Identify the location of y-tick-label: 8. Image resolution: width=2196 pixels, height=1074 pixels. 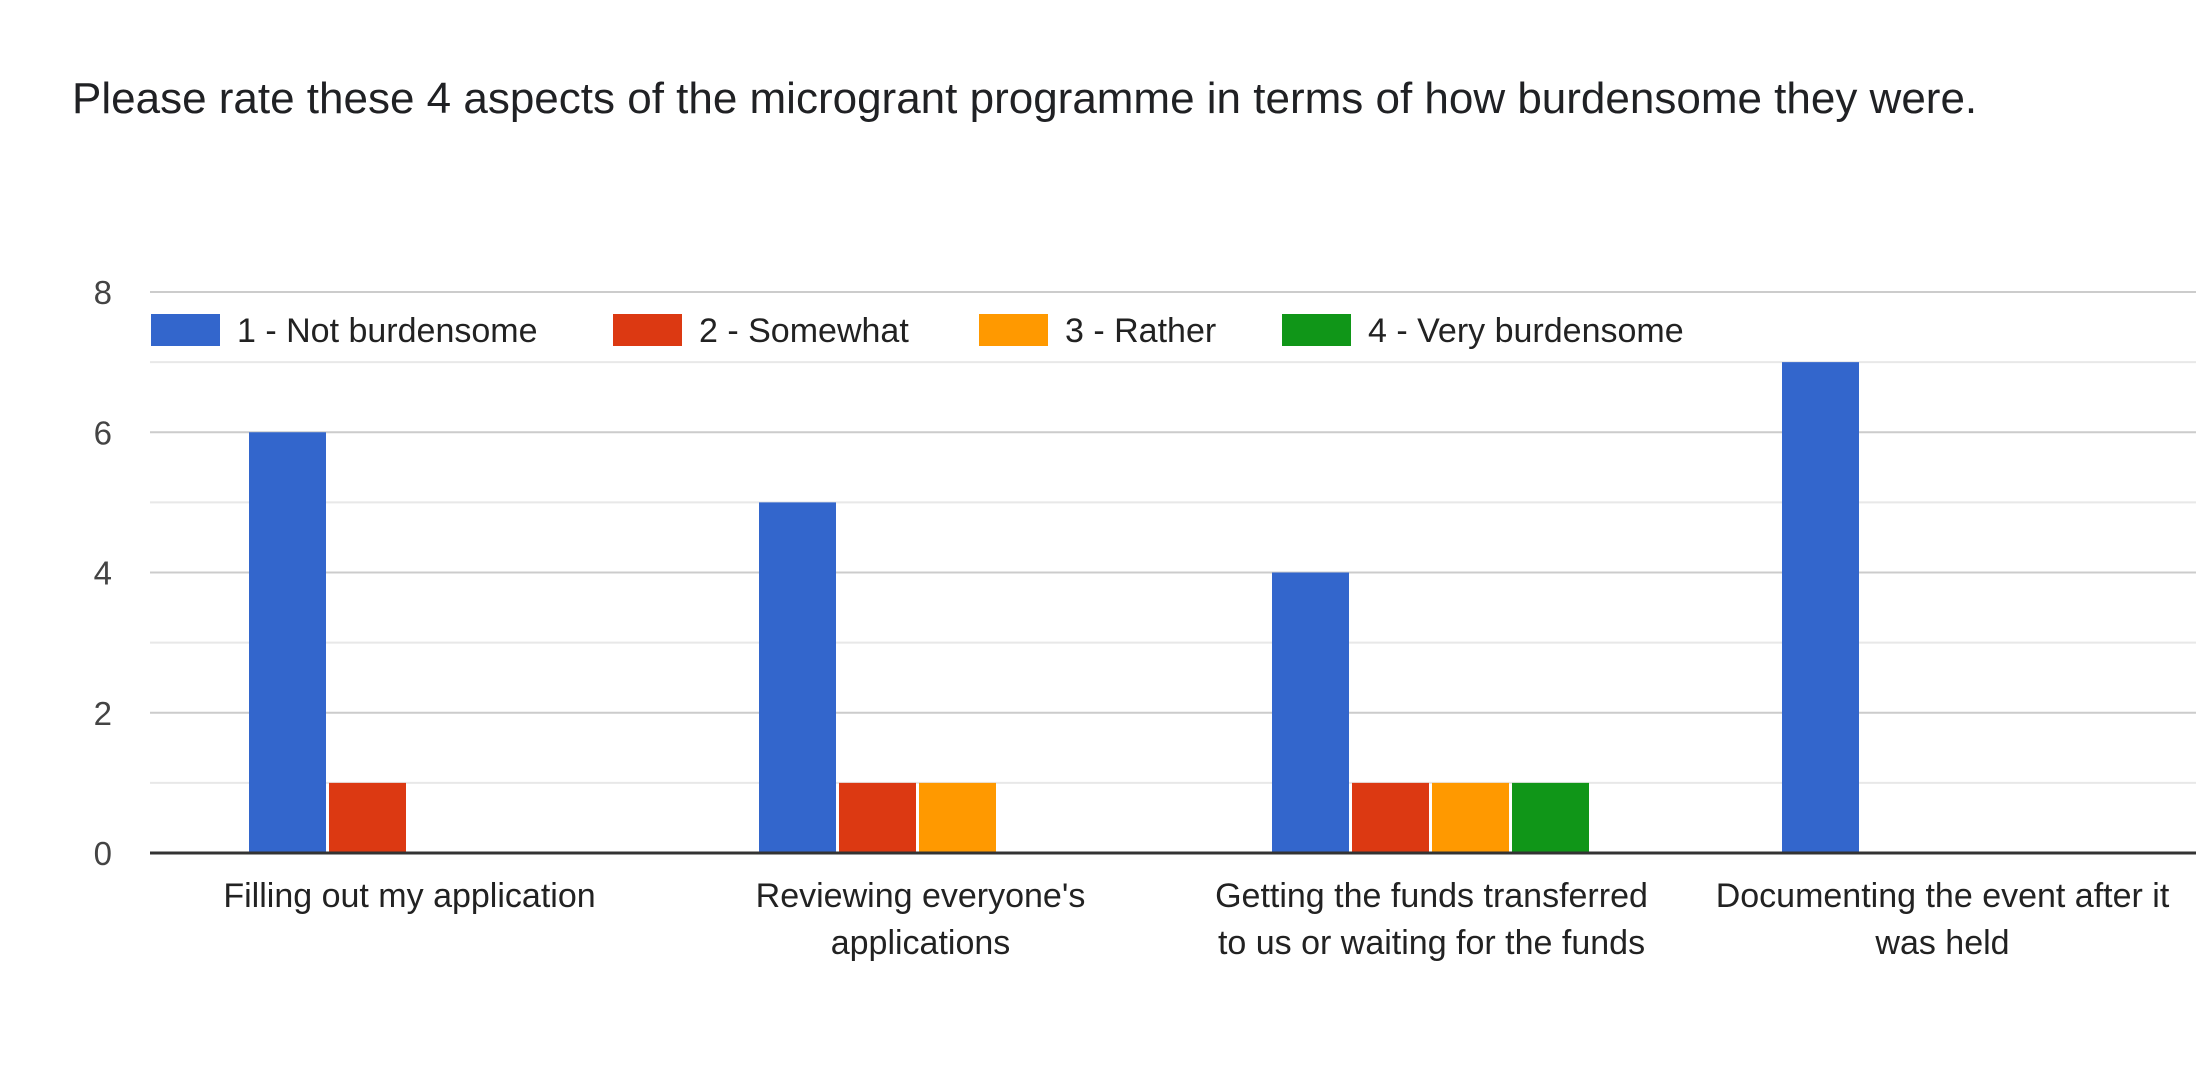
(103, 292).